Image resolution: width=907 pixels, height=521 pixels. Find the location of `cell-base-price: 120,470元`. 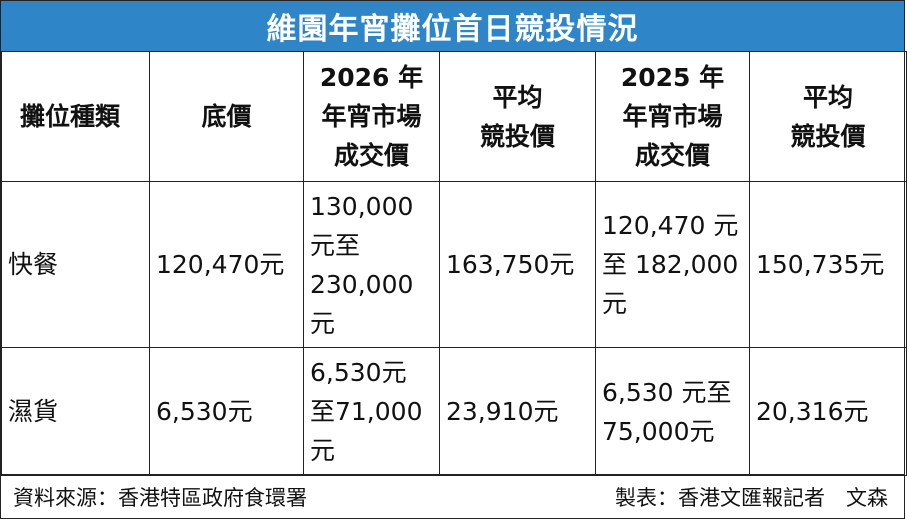

cell-base-price: 120,470元 is located at coordinates (226, 264).